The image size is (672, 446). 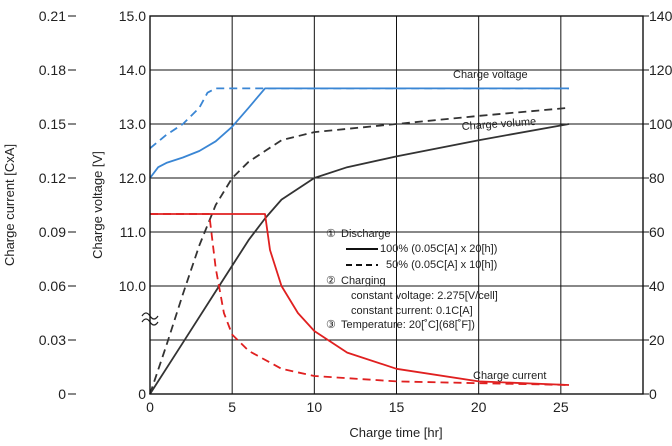 I want to click on current-tick-label-0: 0, so click(x=62, y=394).